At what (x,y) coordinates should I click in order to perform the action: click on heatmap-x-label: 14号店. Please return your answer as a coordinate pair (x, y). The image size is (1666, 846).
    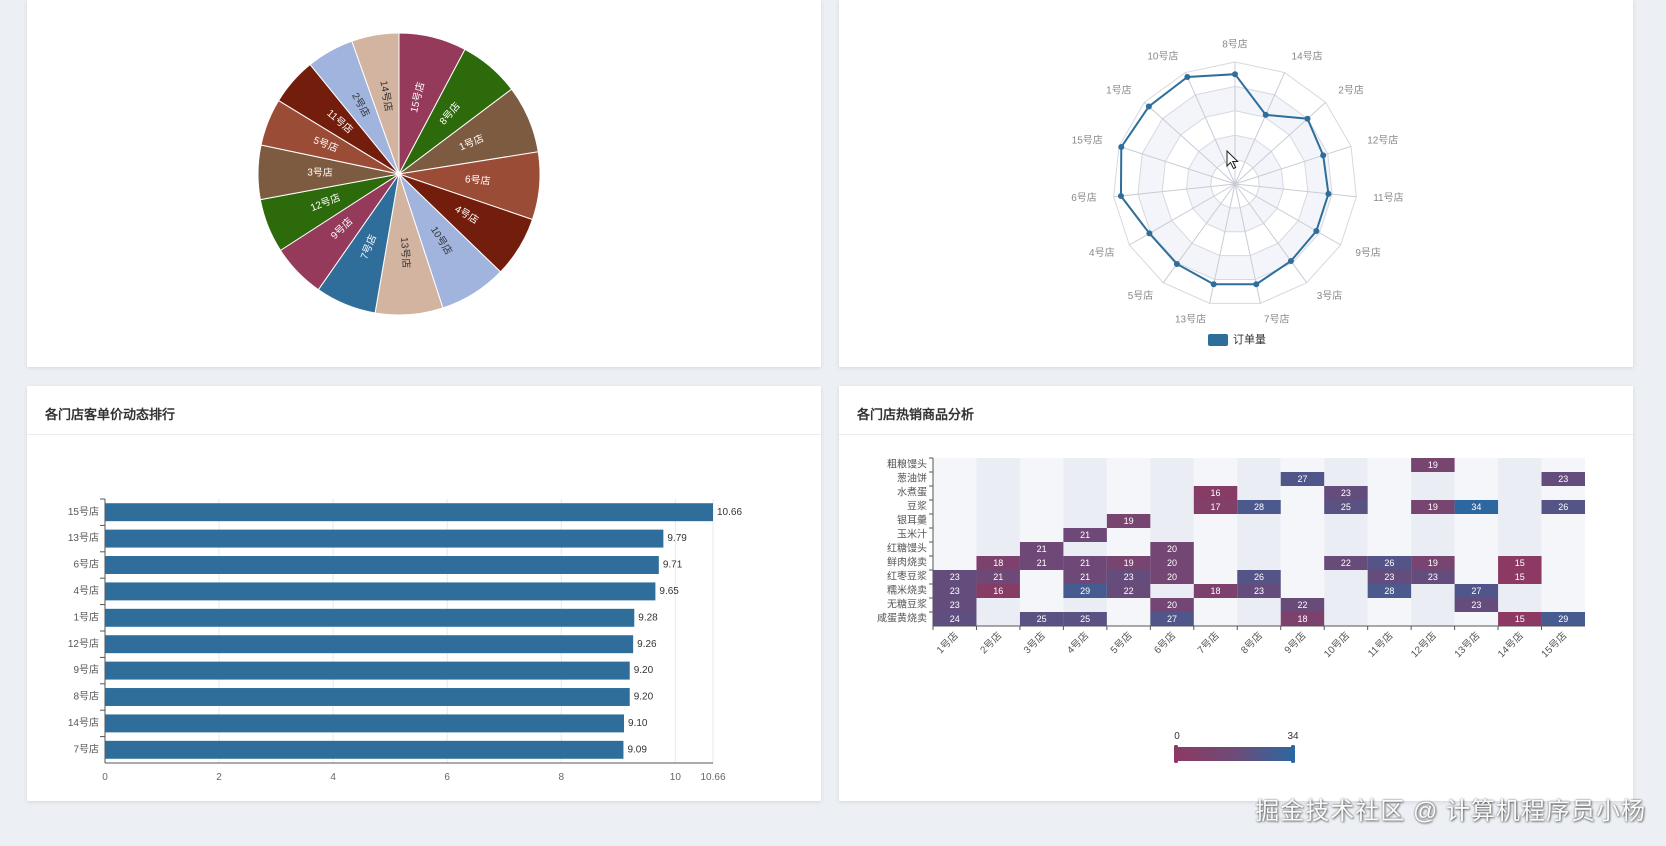
    Looking at the image, I should click on (1510, 644).